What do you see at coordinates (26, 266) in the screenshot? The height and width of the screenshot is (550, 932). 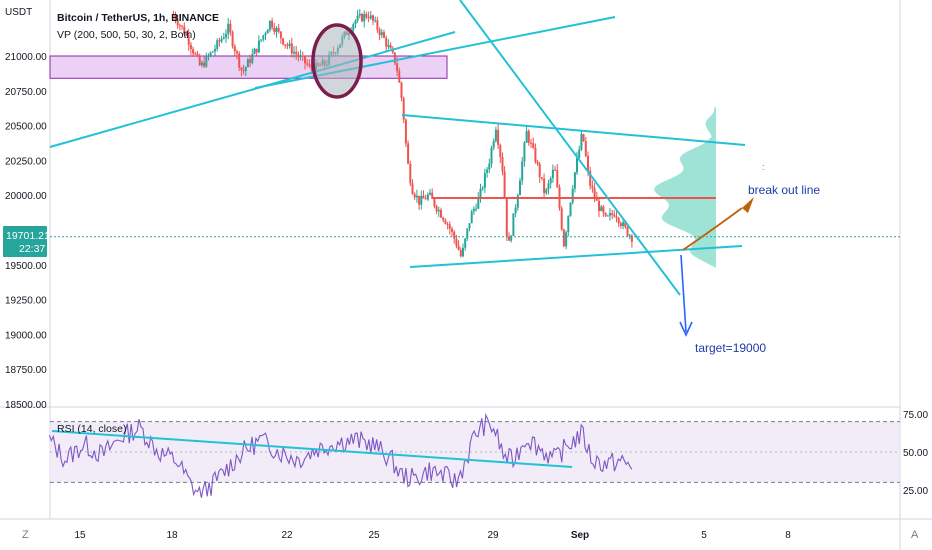 I see `price-tick-label: 19500.00` at bounding box center [26, 266].